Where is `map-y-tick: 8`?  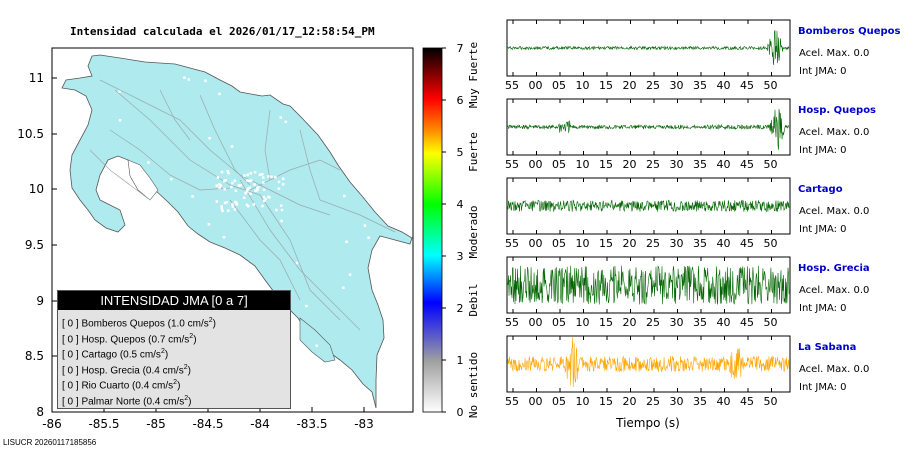
map-y-tick: 8 is located at coordinates (40, 412).